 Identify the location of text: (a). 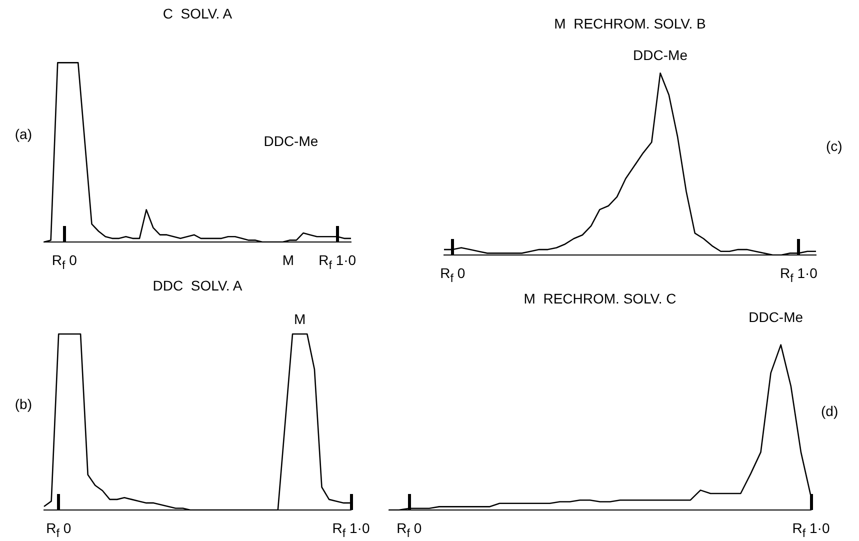
(23, 134).